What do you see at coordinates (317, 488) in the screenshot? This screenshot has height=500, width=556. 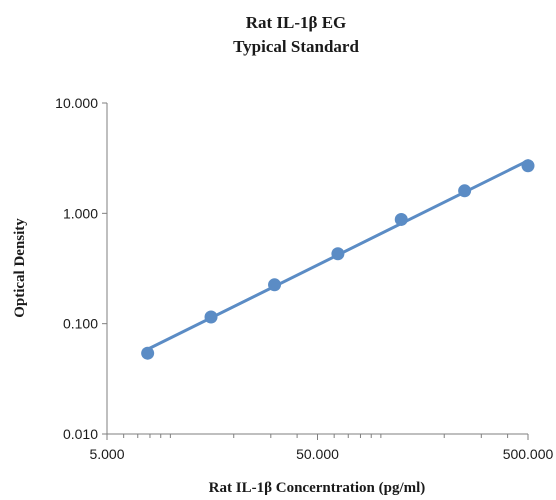 I see `x-axis-title: Rat IL-1β Concerntration (pg/ml)` at bounding box center [317, 488].